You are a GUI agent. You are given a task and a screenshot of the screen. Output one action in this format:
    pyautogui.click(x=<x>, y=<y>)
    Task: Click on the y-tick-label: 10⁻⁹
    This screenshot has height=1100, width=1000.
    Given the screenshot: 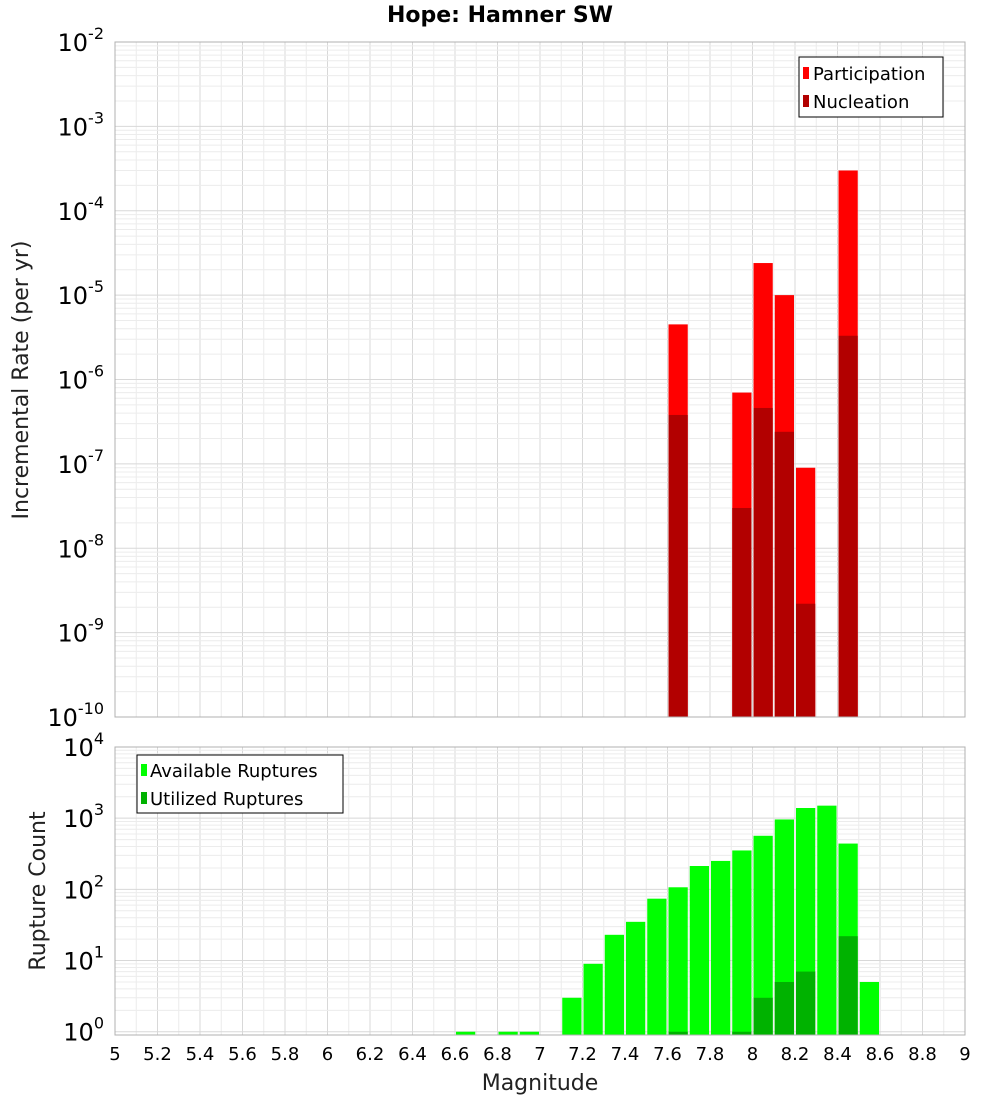 What is the action you would take?
    pyautogui.click(x=81, y=631)
    